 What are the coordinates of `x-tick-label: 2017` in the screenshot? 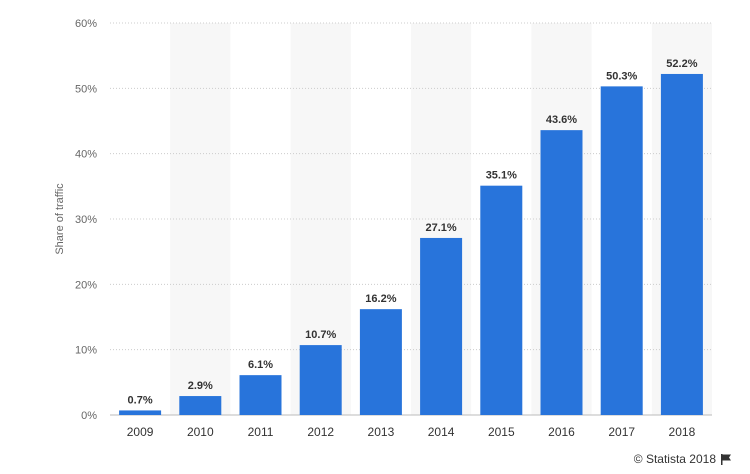 It's located at (621, 432).